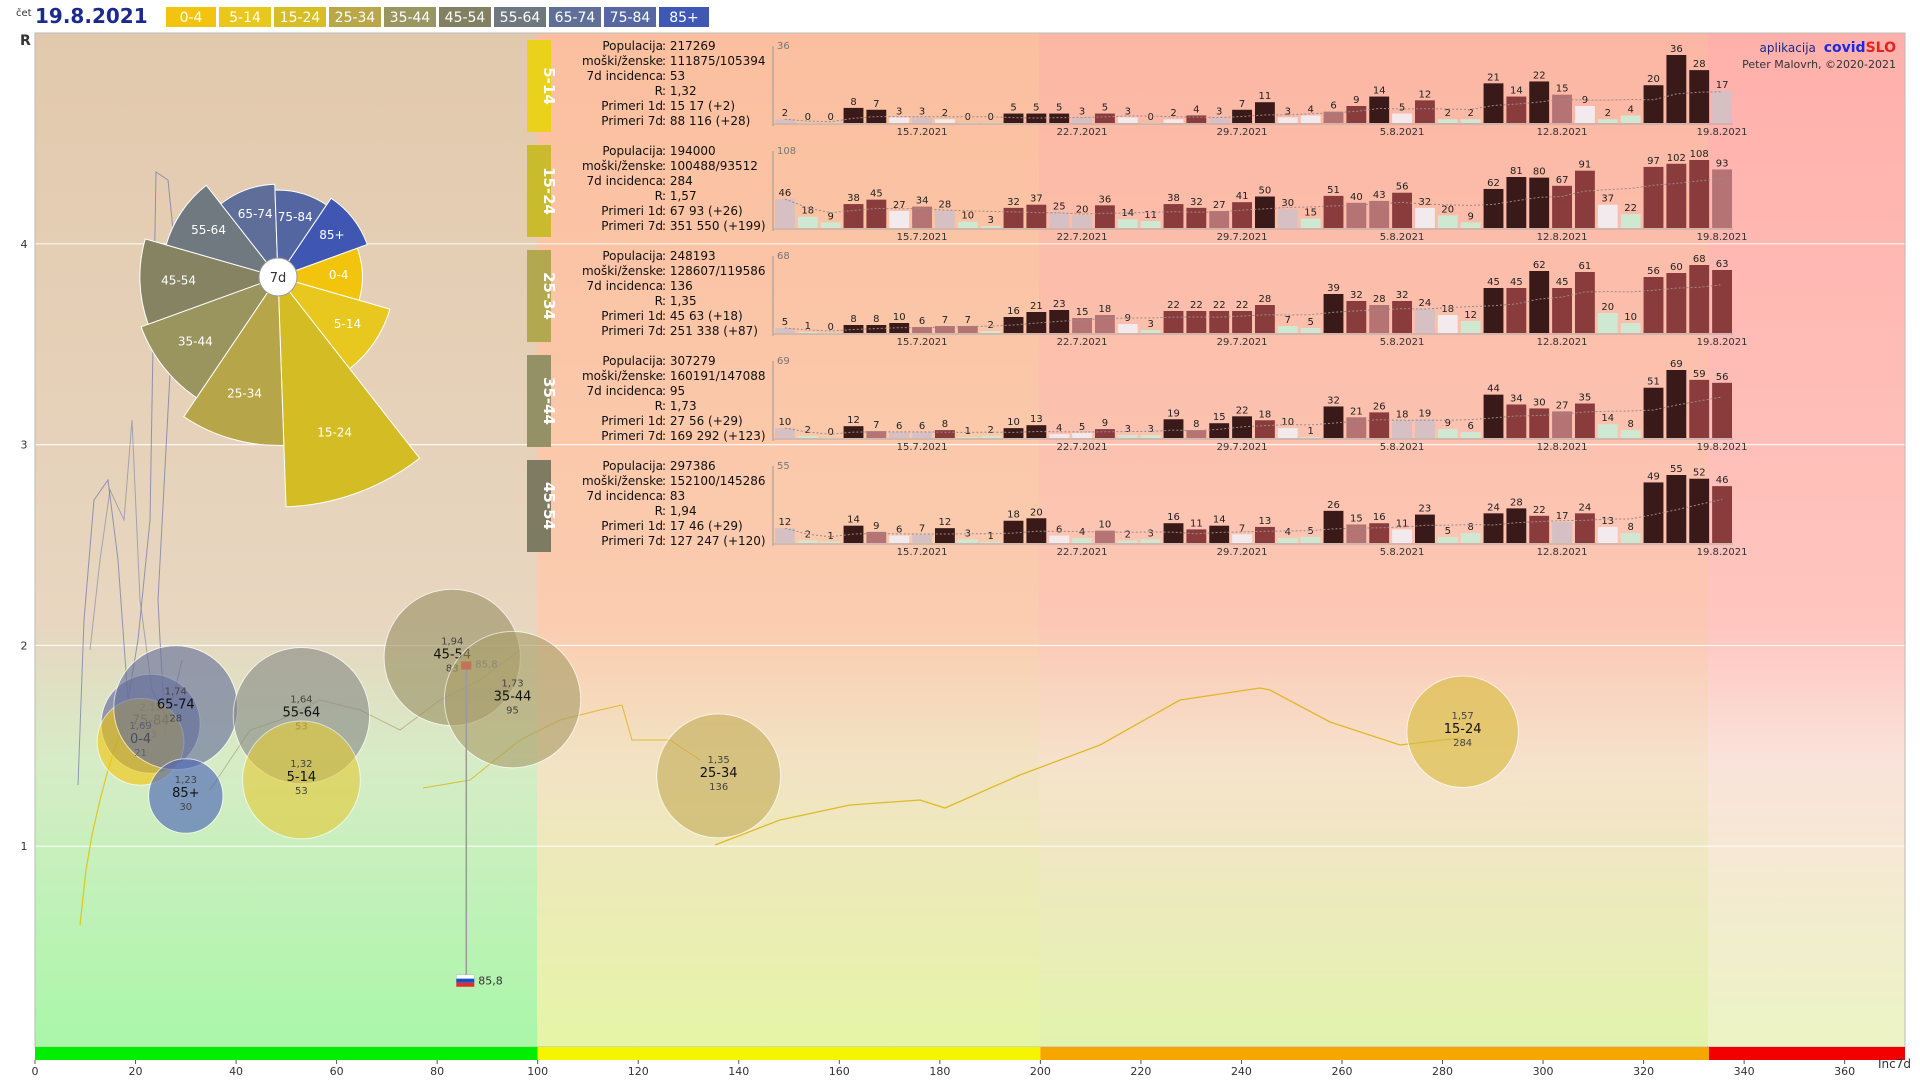  I want to click on x-tick-label-360: 360, so click(1844, 1071).